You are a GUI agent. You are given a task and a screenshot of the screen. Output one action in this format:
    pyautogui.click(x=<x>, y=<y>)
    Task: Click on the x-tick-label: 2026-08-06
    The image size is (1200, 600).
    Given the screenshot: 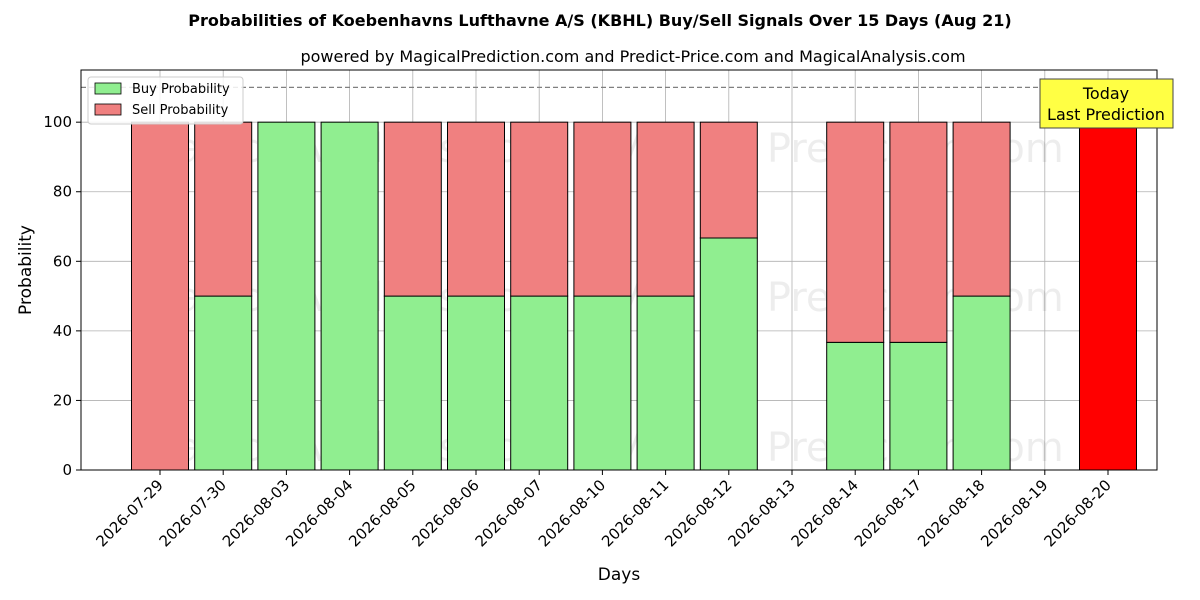 What is the action you would take?
    pyautogui.click(x=445, y=513)
    